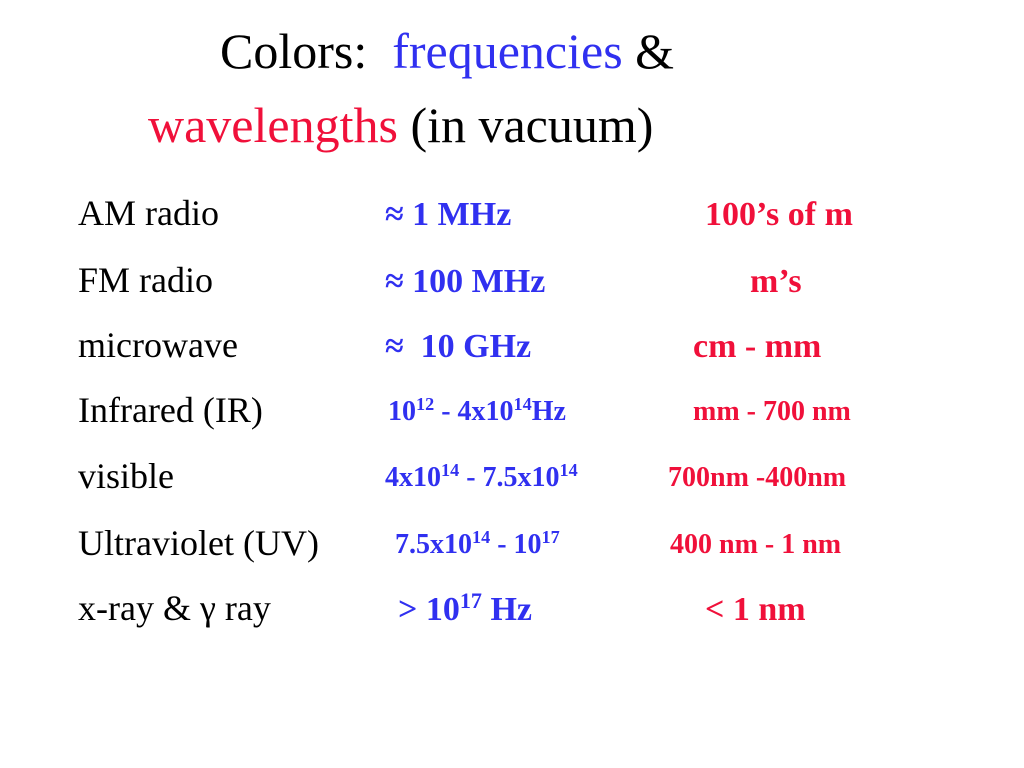 Image resolution: width=1024 pixels, height=768 pixels. I want to click on frequency-text: - 4x10, so click(474, 411).